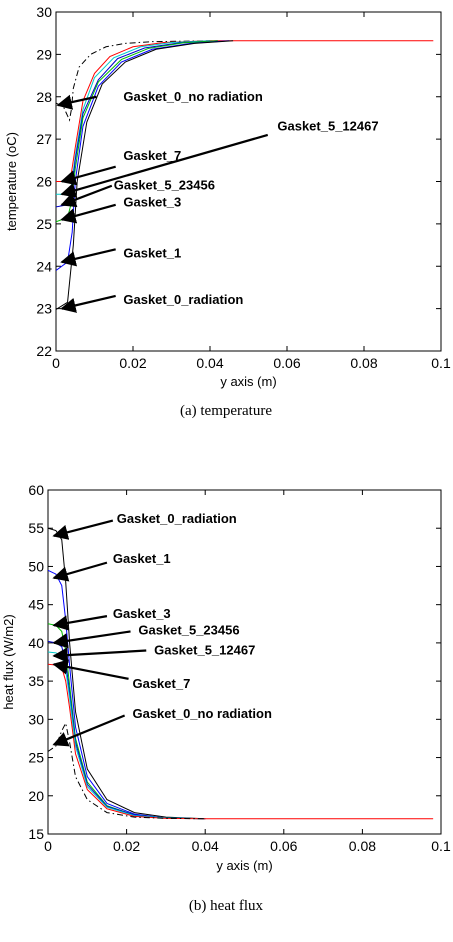  I want to click on figure-caption: (a) temperature, so click(226, 411).